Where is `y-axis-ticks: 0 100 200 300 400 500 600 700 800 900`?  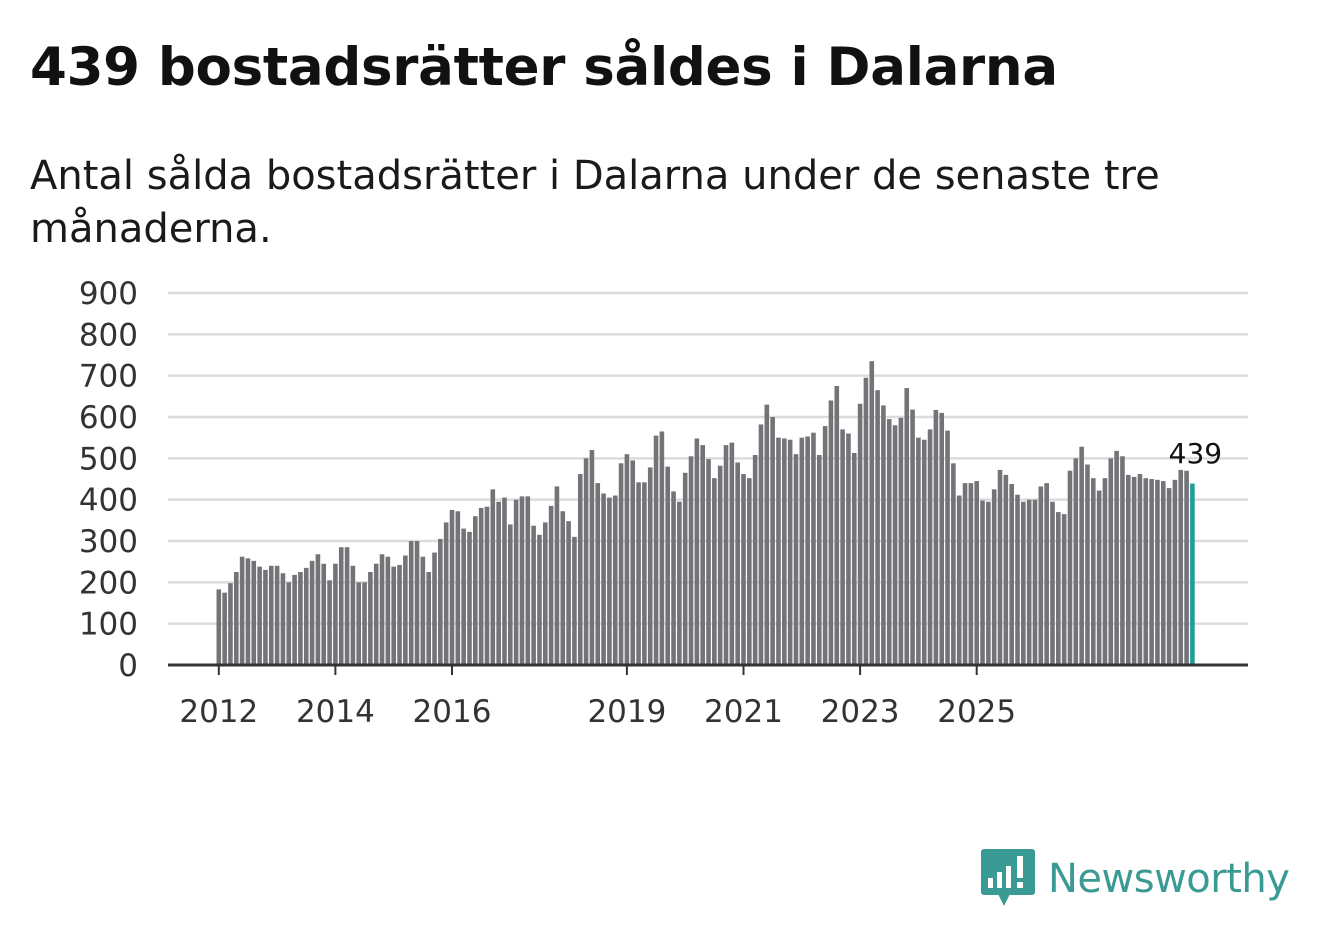
y-axis-ticks: 0 100 200 300 400 500 600 700 800 900 is located at coordinates (108, 480).